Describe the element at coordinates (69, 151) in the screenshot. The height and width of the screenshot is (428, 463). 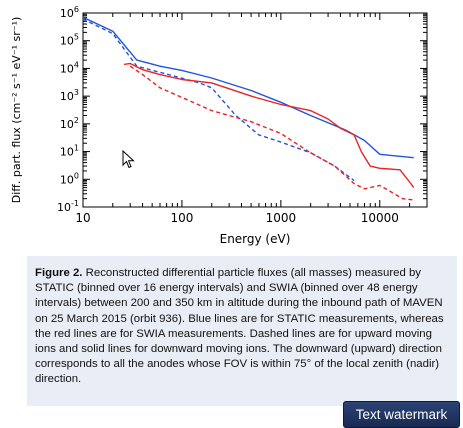
I see `y-tick-label: 10¹` at that location.